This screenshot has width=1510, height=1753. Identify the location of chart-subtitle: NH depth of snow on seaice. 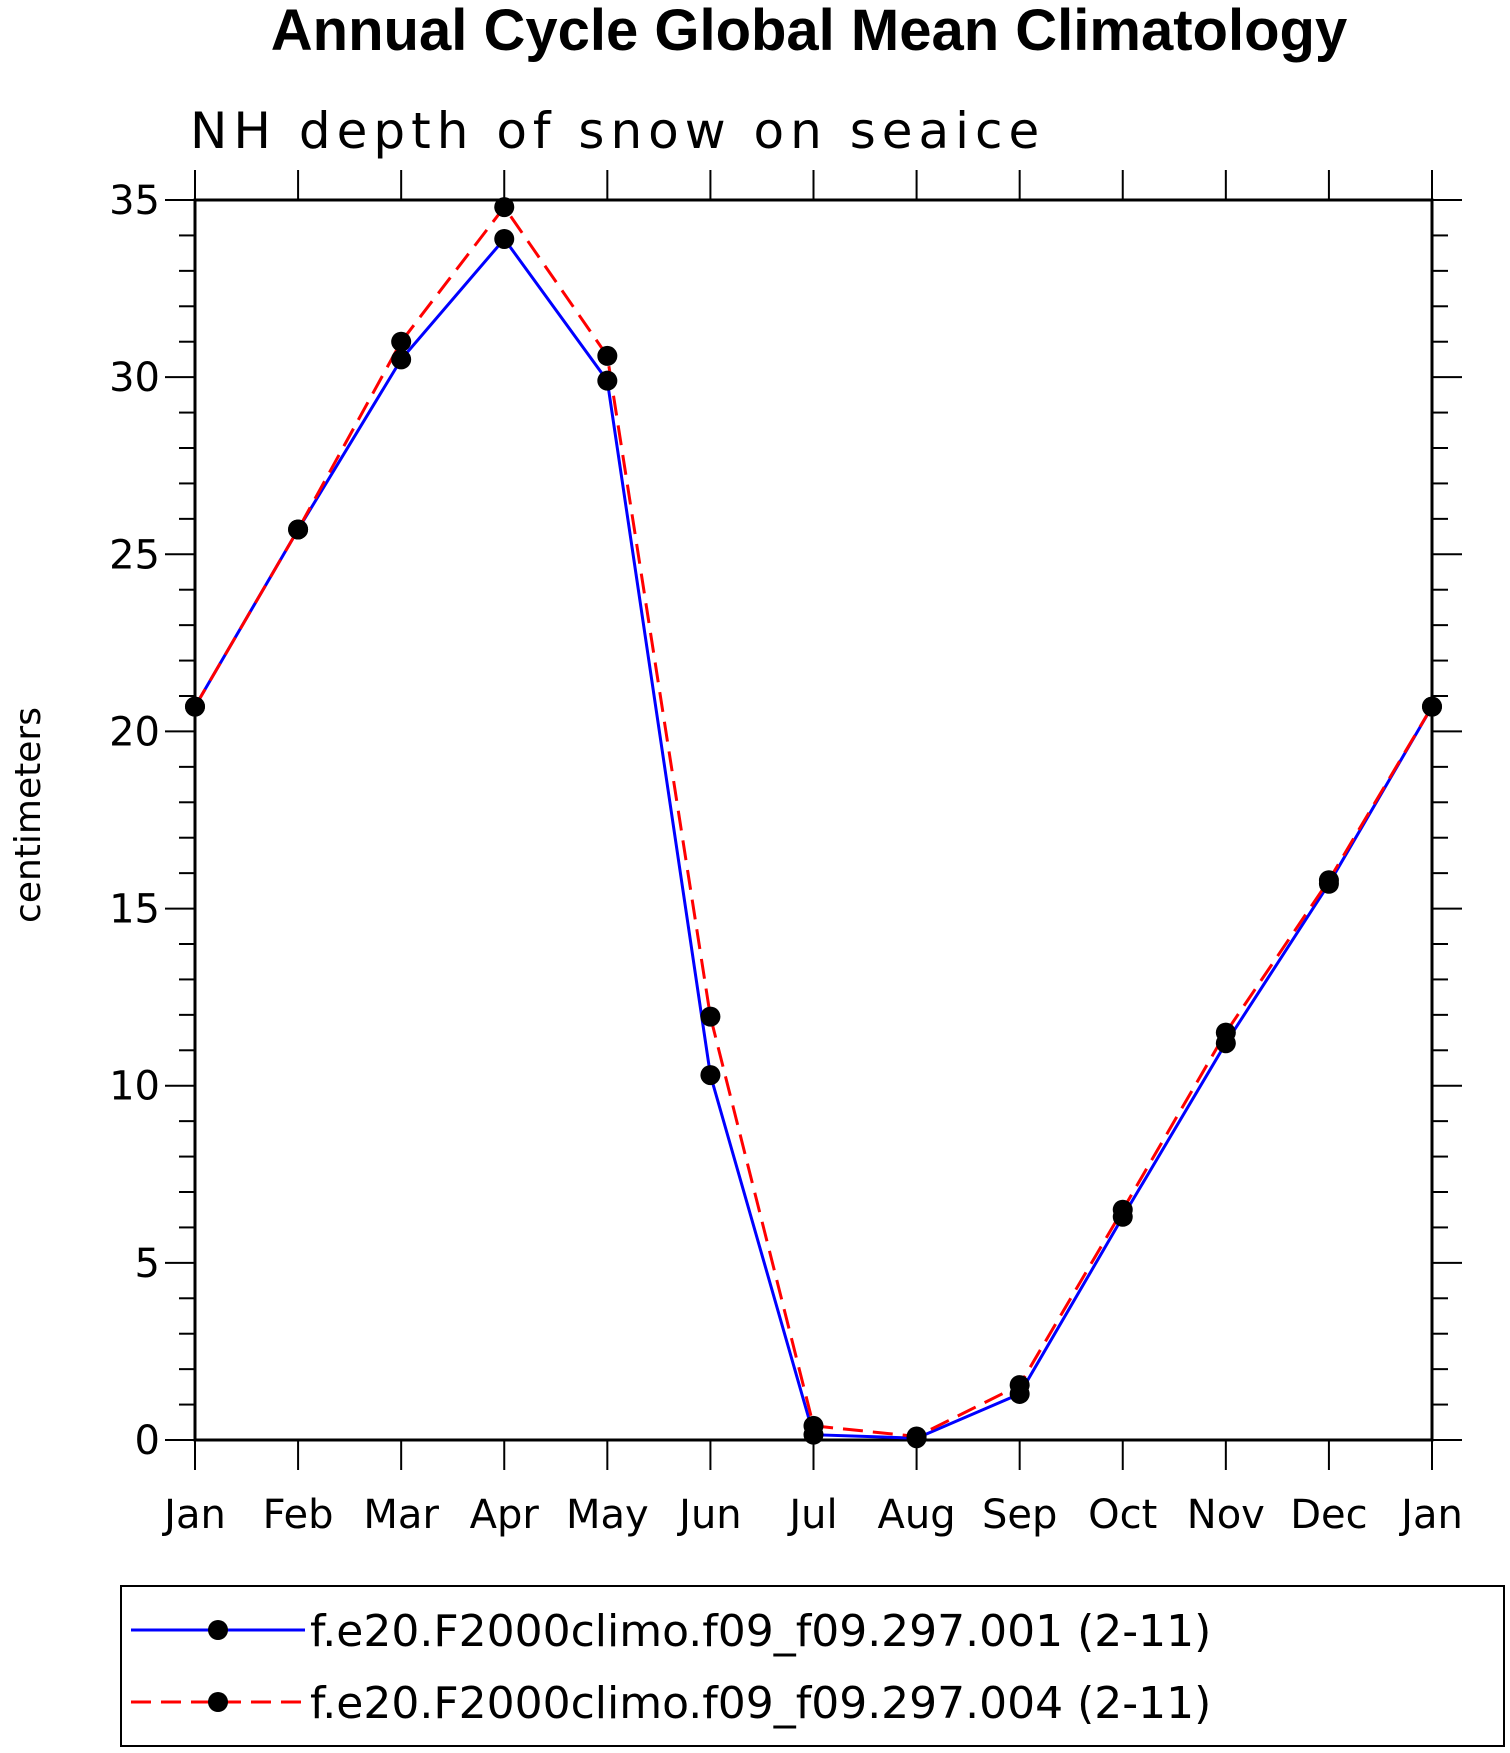
(617, 131).